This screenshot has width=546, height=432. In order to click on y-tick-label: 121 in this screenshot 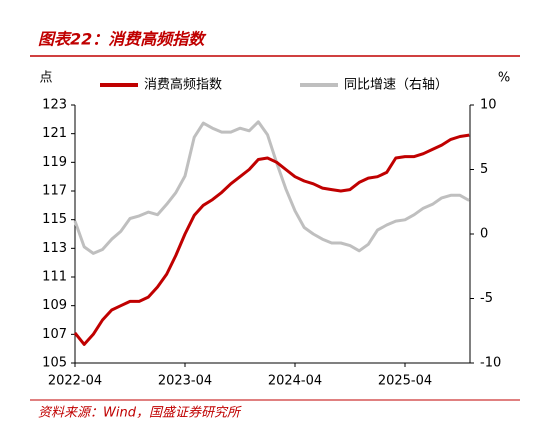, I will do `click(54, 133)`.